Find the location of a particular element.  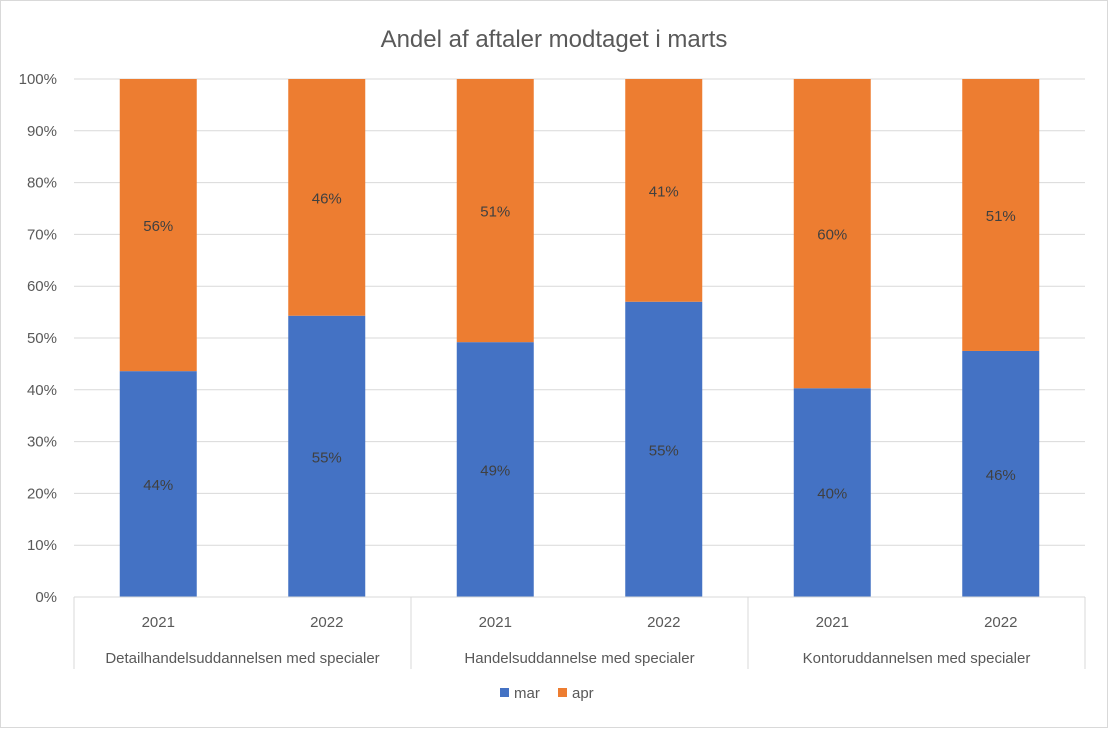

y-tick-label: 80% is located at coordinates (42, 183).